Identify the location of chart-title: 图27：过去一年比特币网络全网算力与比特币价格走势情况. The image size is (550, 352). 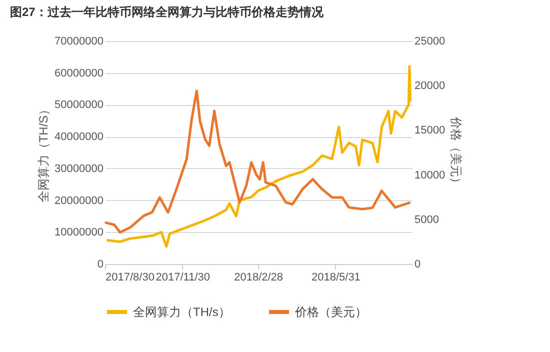
(167, 12).